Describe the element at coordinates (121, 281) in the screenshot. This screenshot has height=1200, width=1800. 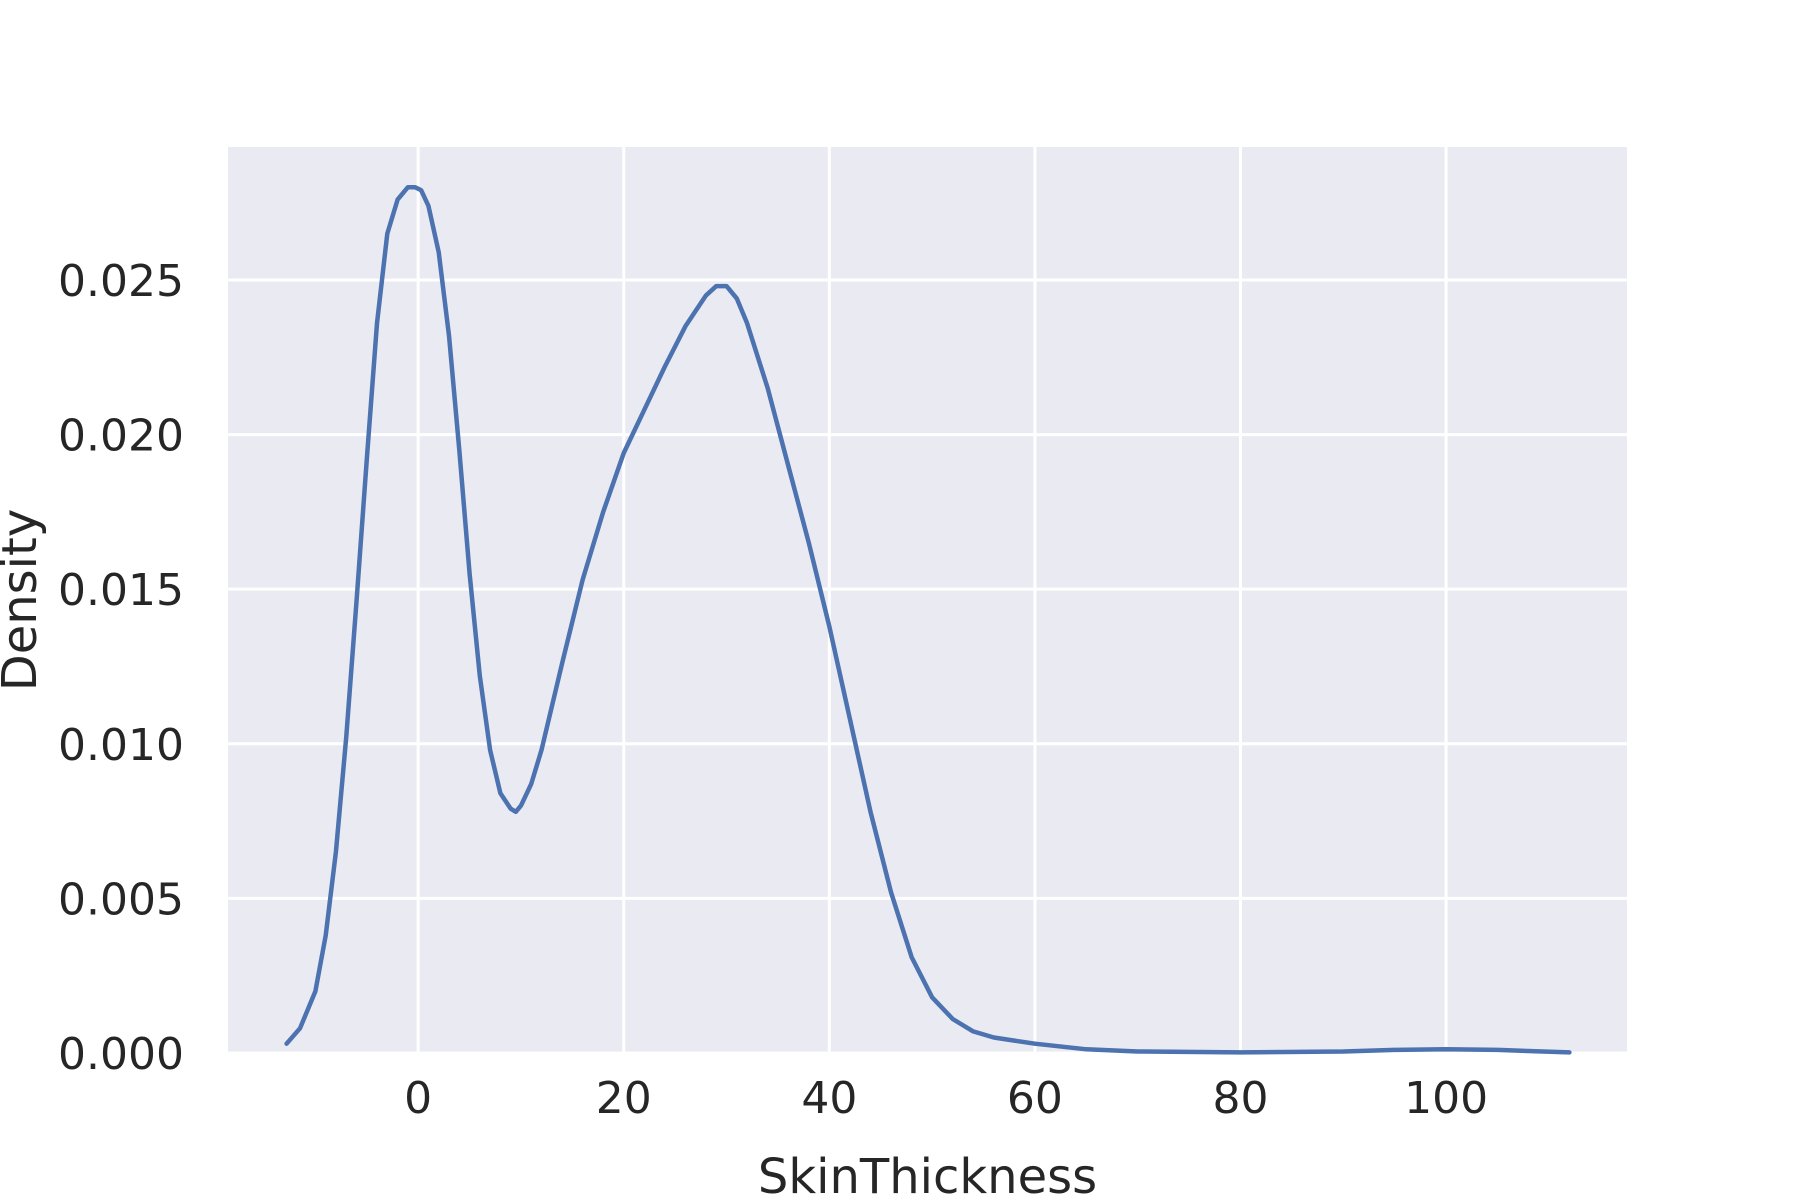
I see `y-tick-label: 0.025` at that location.